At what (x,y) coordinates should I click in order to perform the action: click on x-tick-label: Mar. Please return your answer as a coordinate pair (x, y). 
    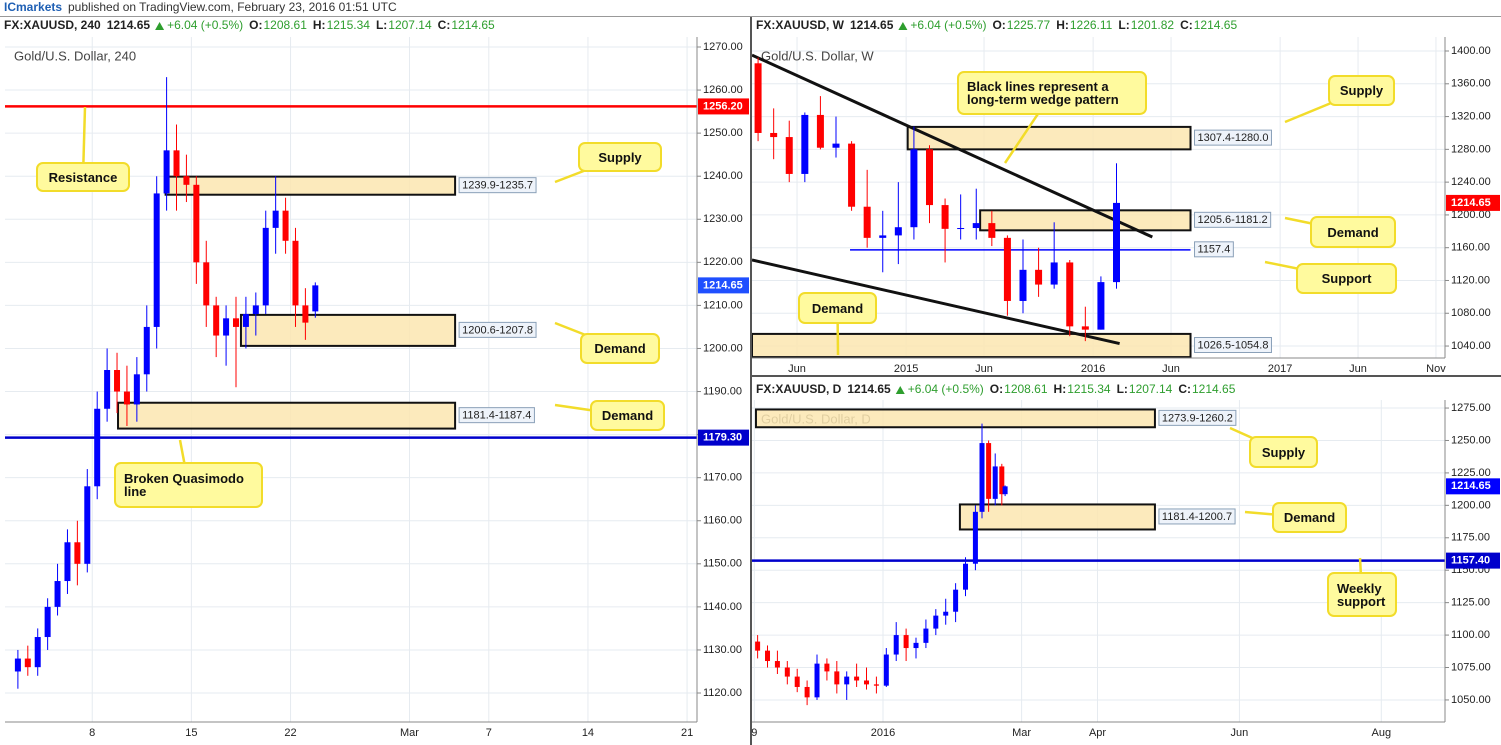
    Looking at the image, I should click on (1021, 733).